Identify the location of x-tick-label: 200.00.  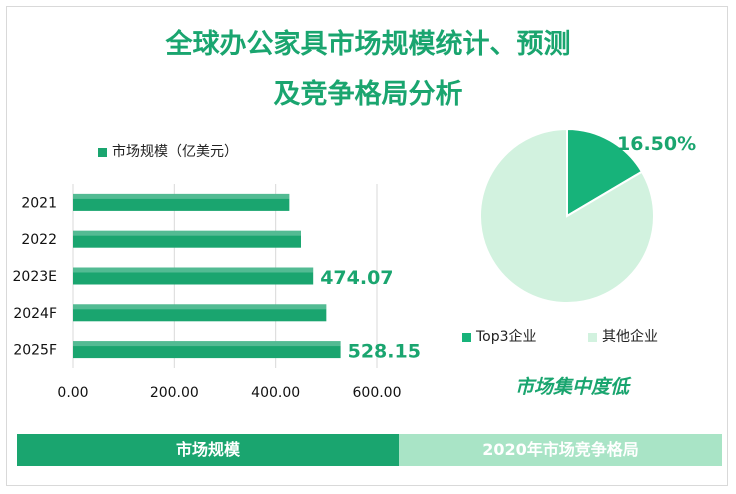
(174, 393).